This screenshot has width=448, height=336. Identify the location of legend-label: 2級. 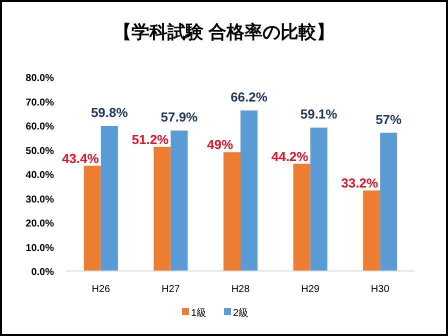
(241, 313).